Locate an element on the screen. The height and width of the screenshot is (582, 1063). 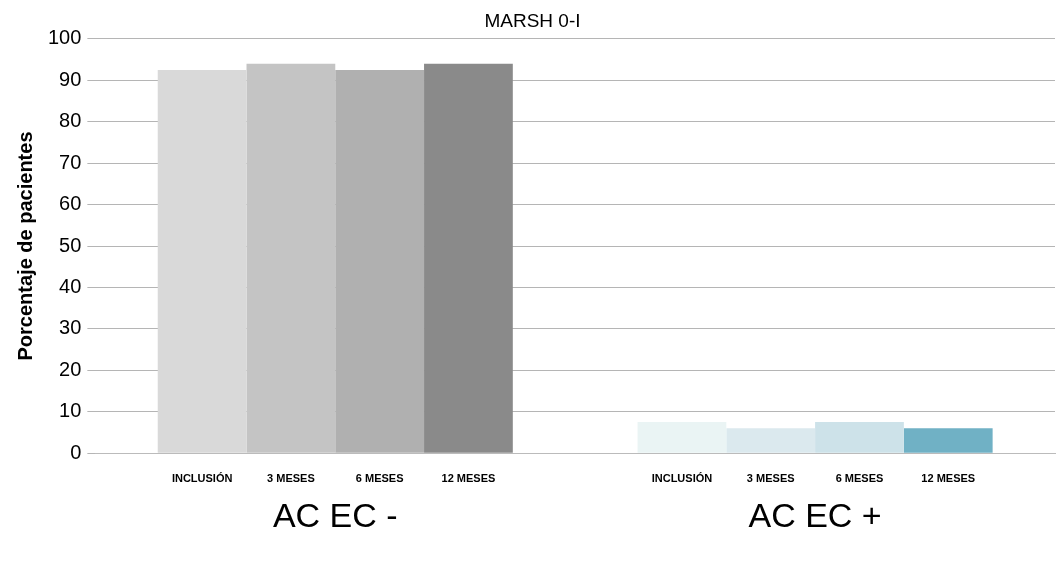
y-tick-label: 10 is located at coordinates (70, 410).